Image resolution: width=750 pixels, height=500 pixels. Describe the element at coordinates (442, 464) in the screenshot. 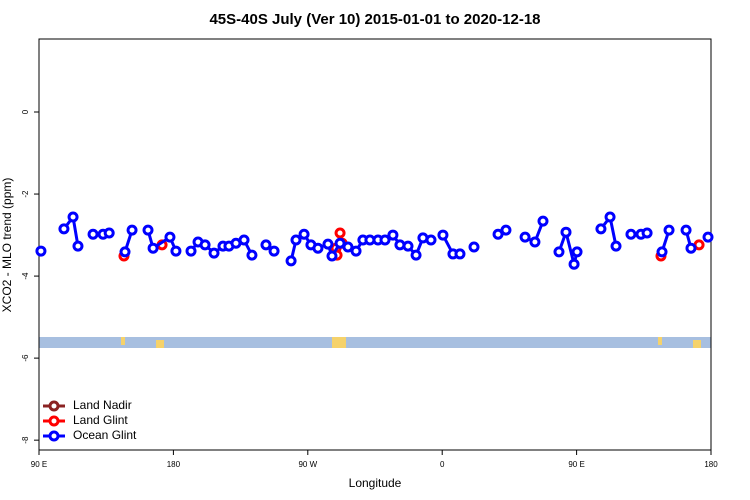

I see `x-tick-label: 0` at that location.